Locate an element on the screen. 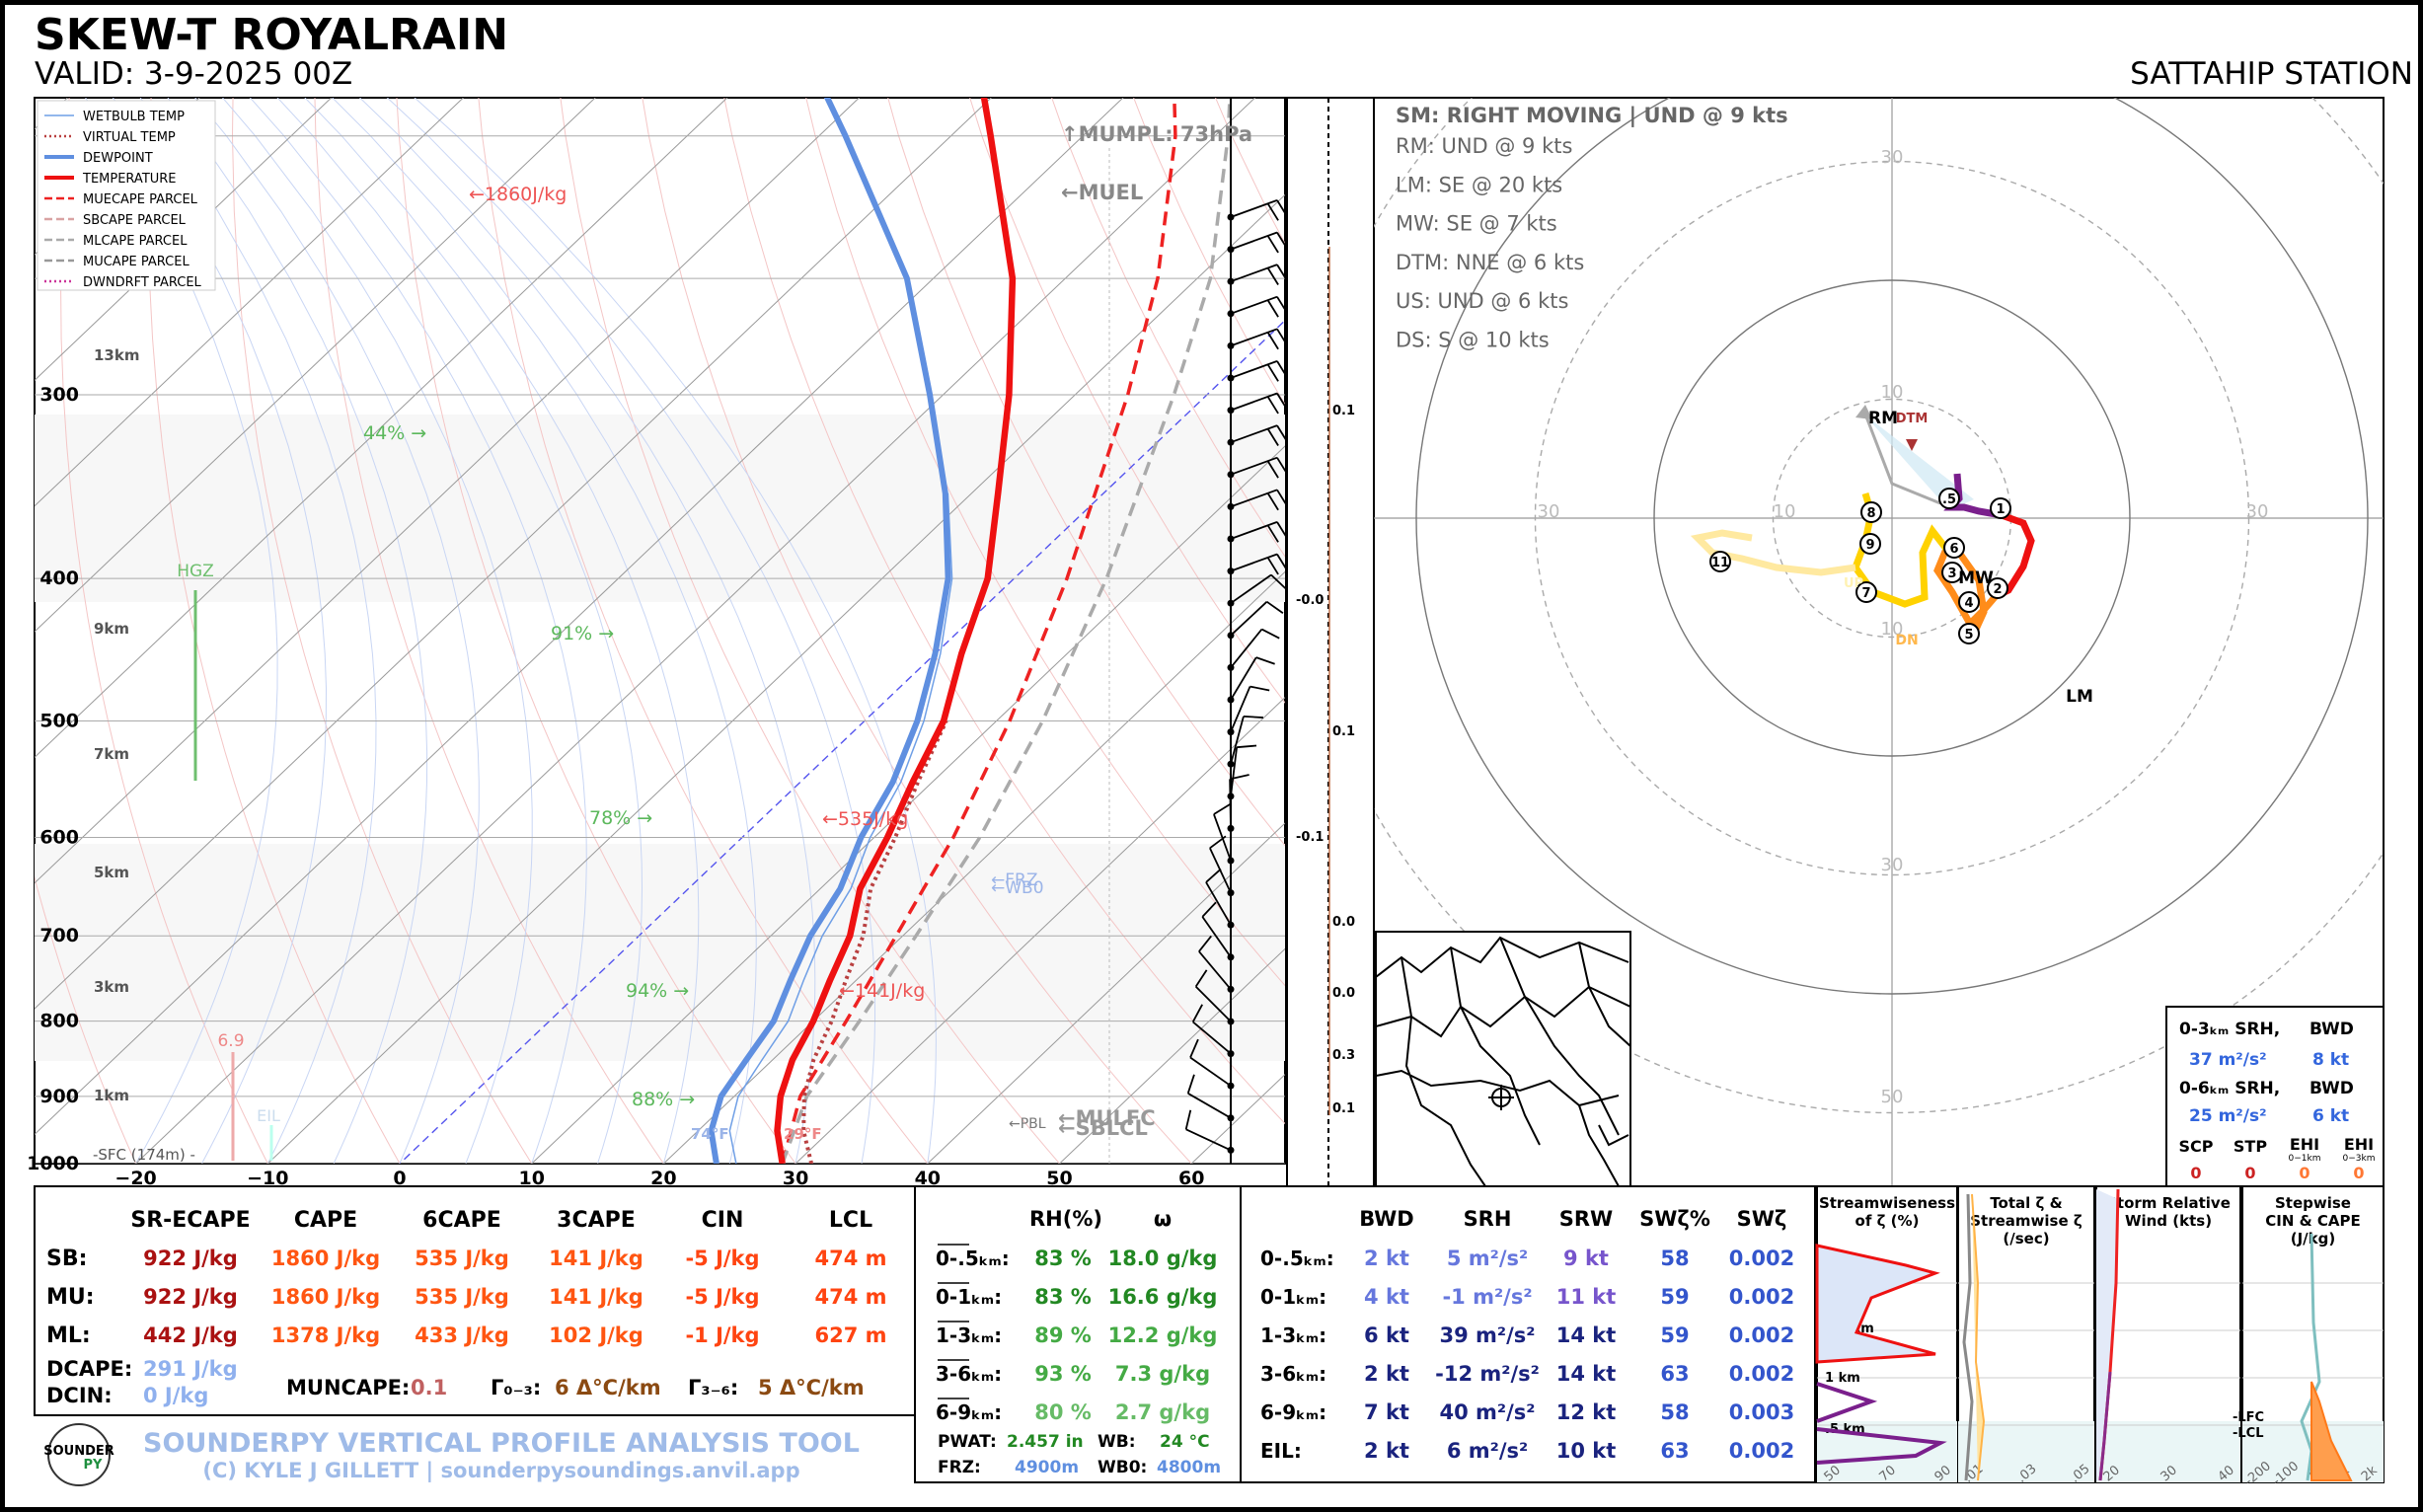 The image size is (2423, 1512). rh-value-2: 89 % is located at coordinates (1063, 1335).